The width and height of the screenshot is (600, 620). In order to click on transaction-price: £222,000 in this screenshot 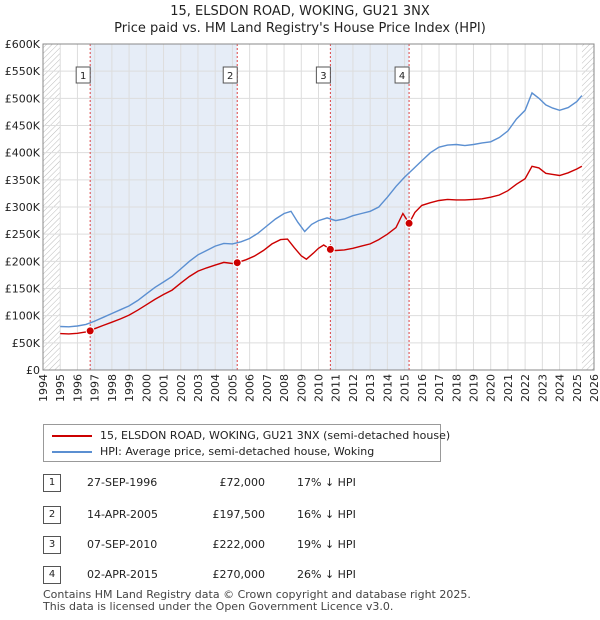, I will do `click(239, 544)`.